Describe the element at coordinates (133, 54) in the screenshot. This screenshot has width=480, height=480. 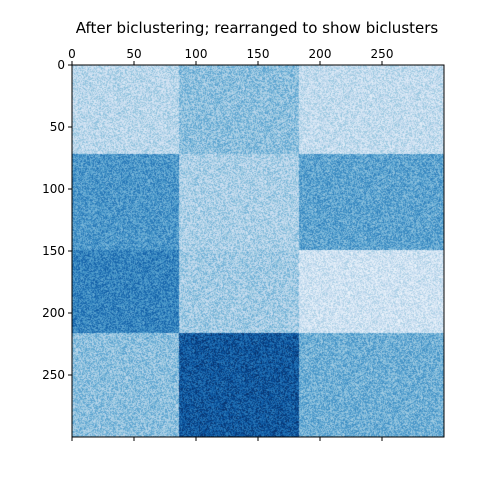
I see `x-tick-label: 50` at that location.